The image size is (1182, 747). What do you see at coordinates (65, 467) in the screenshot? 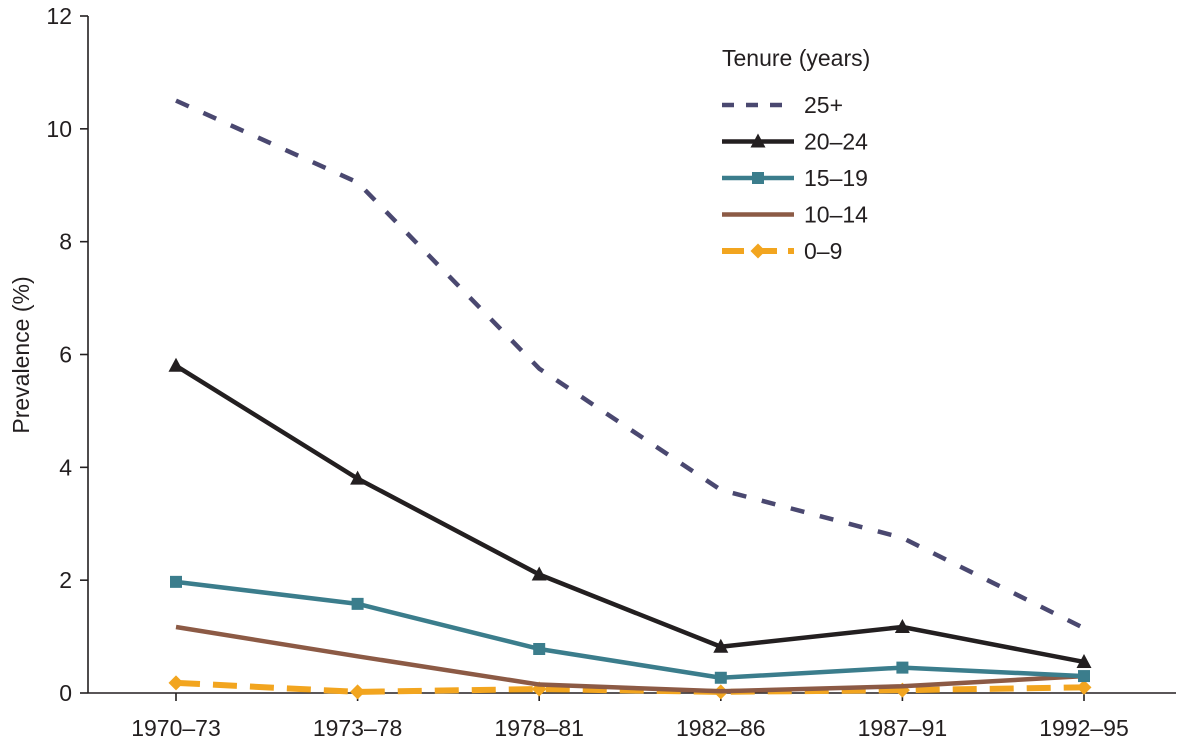
I see `y-tick-label: 4` at bounding box center [65, 467].